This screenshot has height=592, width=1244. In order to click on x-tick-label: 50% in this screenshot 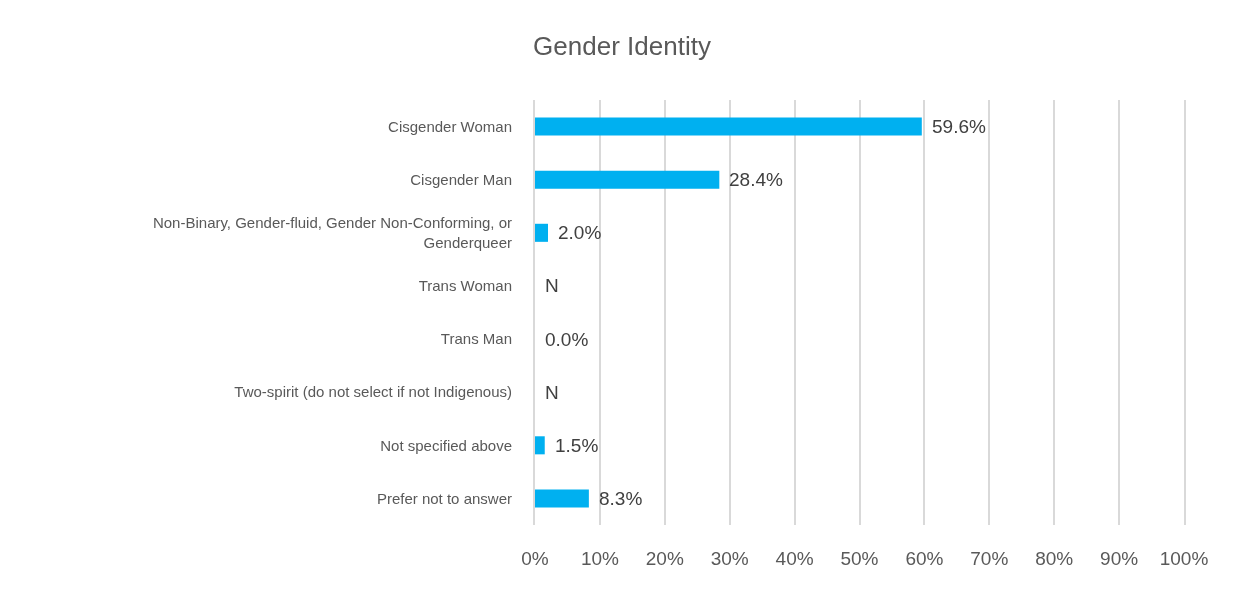, I will do `click(859, 558)`.